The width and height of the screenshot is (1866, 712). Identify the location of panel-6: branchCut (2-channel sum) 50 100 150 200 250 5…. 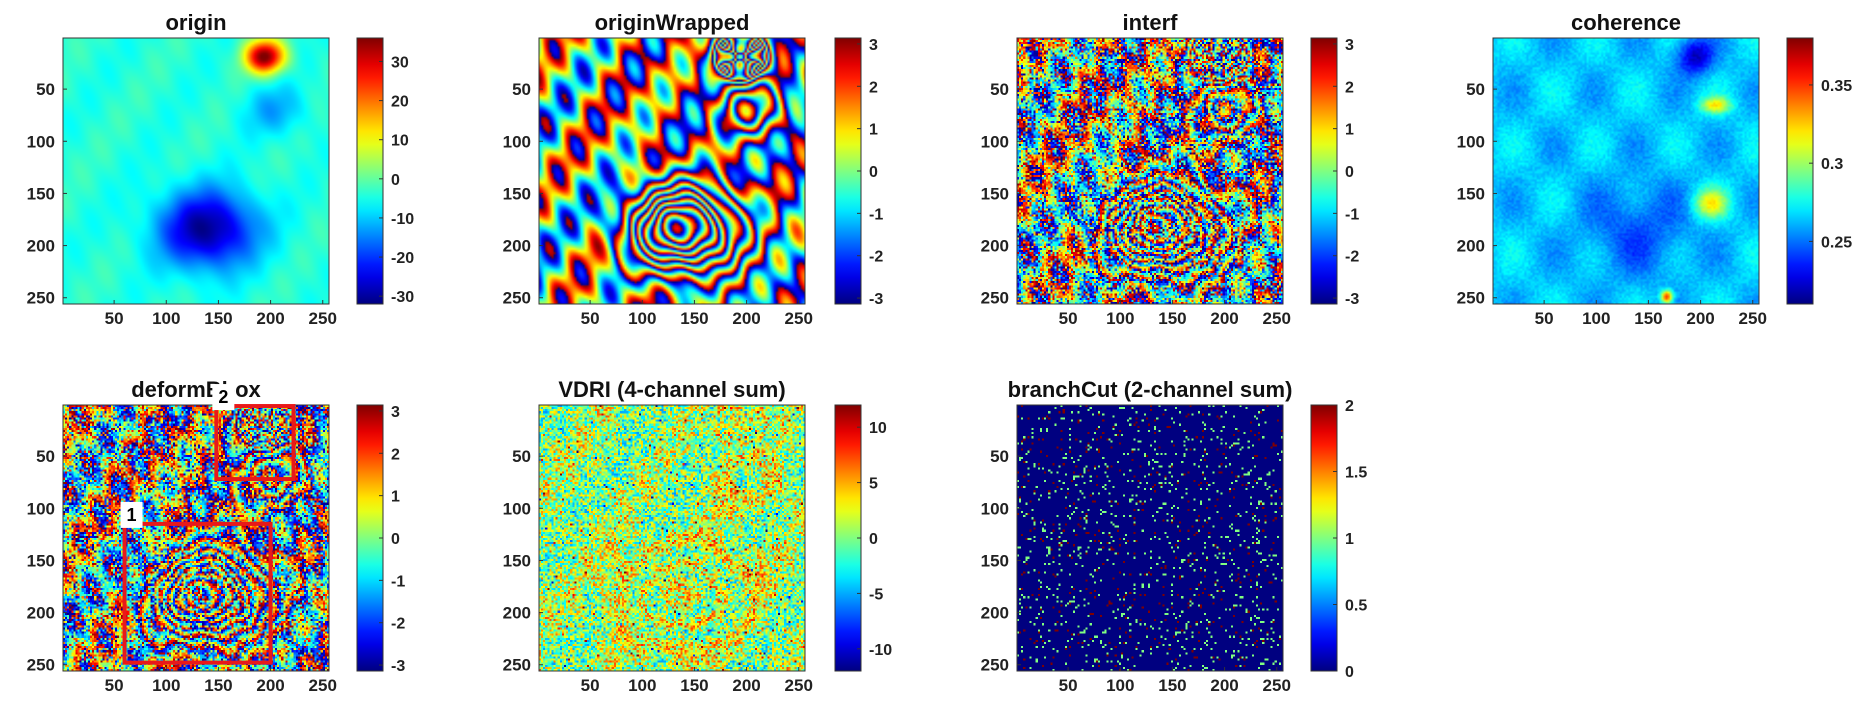
(1174, 536).